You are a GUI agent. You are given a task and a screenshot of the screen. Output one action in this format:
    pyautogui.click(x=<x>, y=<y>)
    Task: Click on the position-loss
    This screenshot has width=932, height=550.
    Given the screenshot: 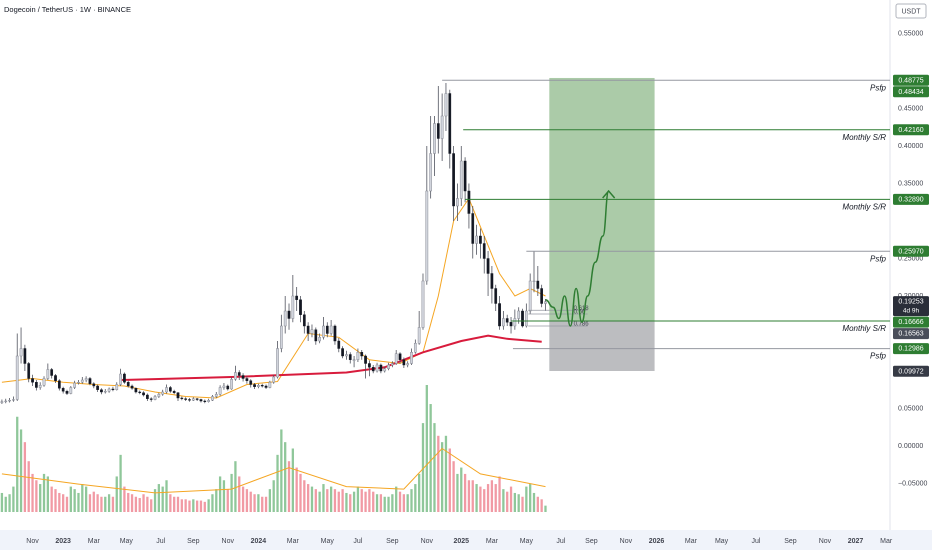 What is the action you would take?
    pyautogui.click(x=602, y=345)
    